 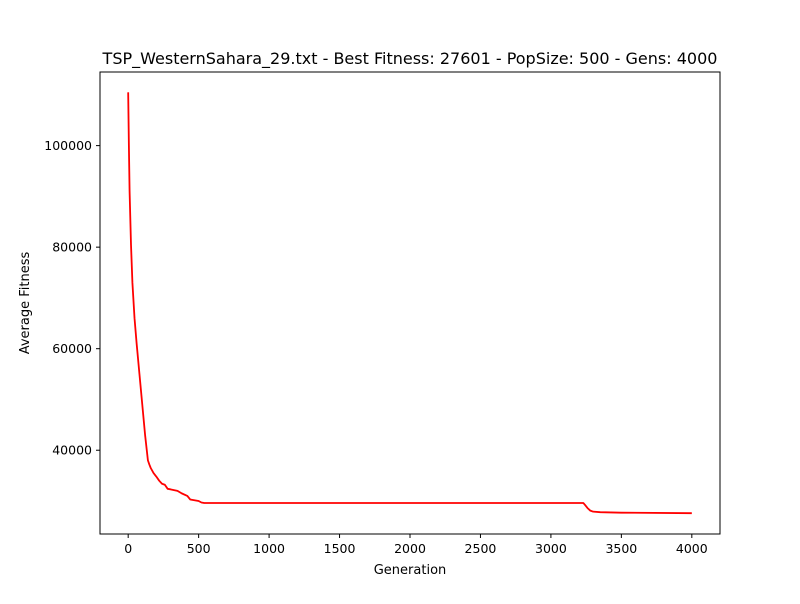 I want to click on y-tick-label: 80000, so click(x=72, y=247).